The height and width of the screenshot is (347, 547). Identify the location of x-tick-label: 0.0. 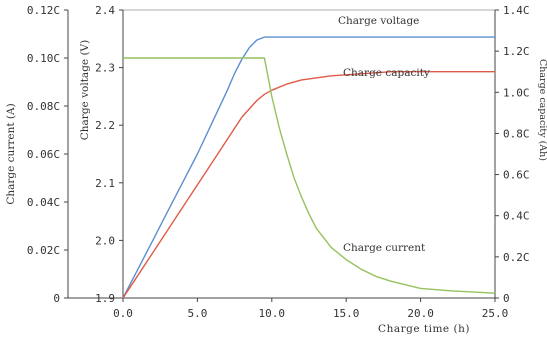
(123, 313).